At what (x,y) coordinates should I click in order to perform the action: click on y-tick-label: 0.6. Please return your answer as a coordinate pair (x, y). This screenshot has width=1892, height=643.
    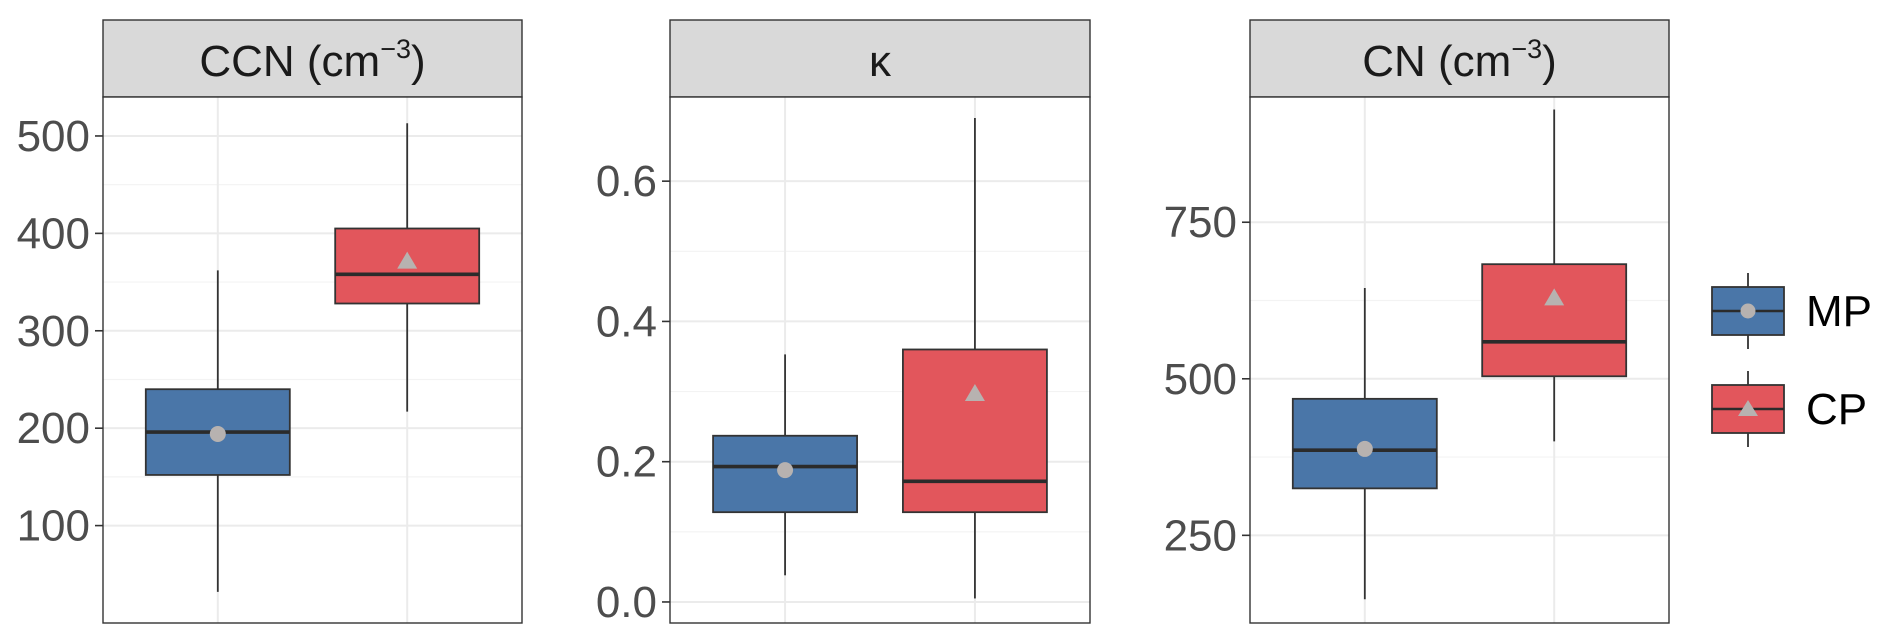
    Looking at the image, I should click on (626, 181).